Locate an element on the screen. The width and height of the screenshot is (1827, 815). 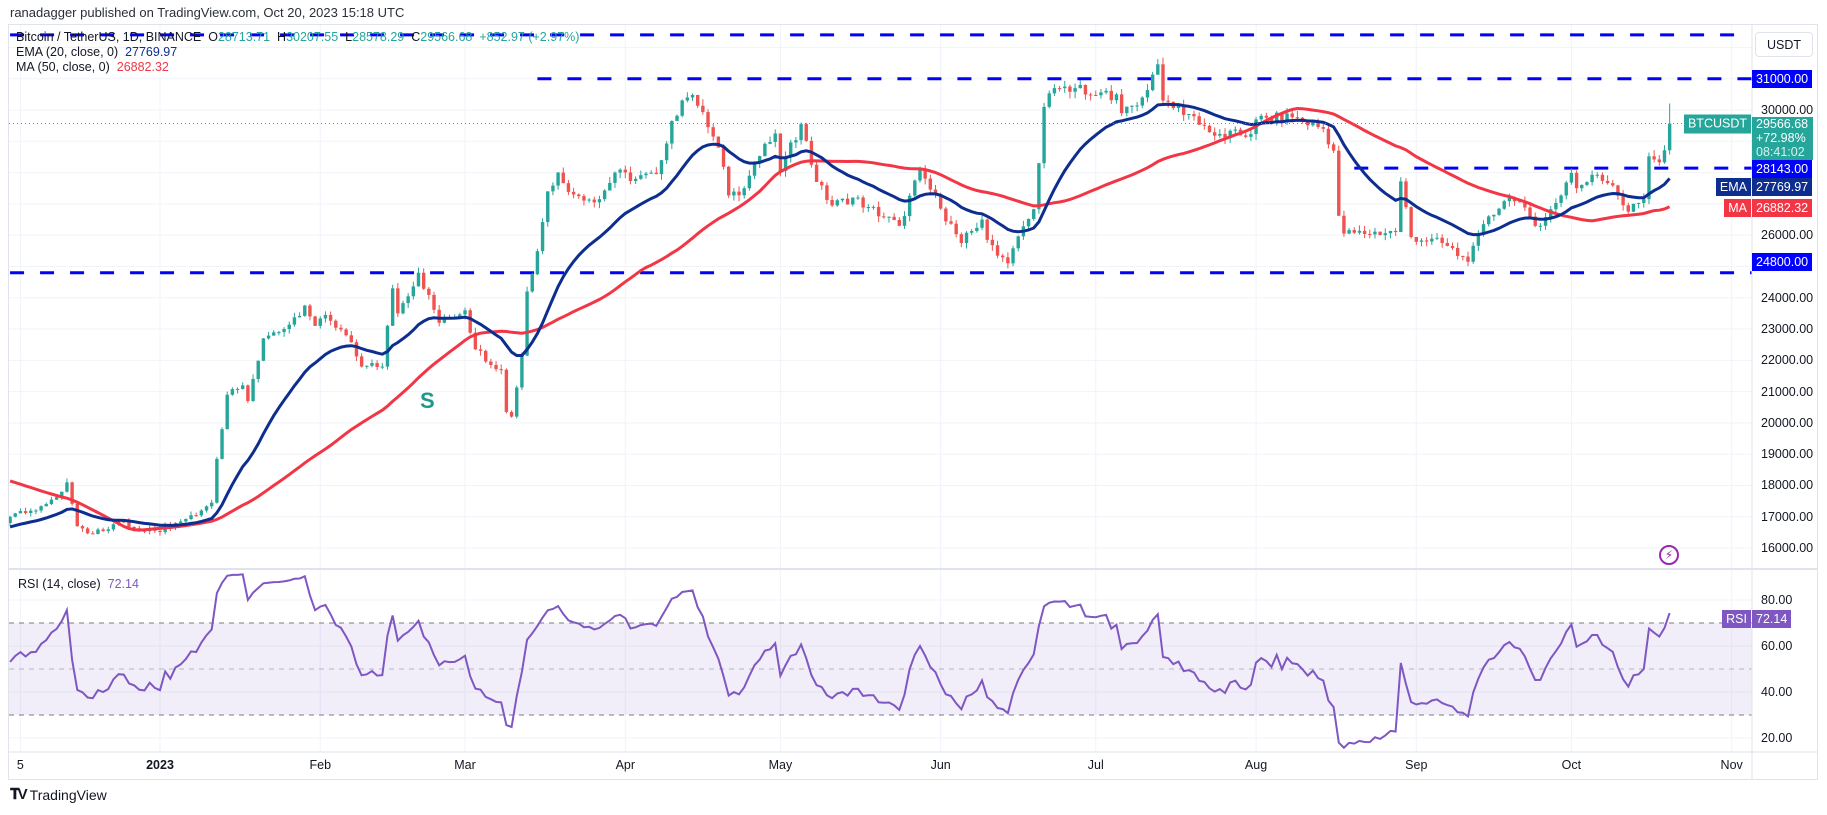
rsi-tick: 20.00 is located at coordinates (1777, 738).